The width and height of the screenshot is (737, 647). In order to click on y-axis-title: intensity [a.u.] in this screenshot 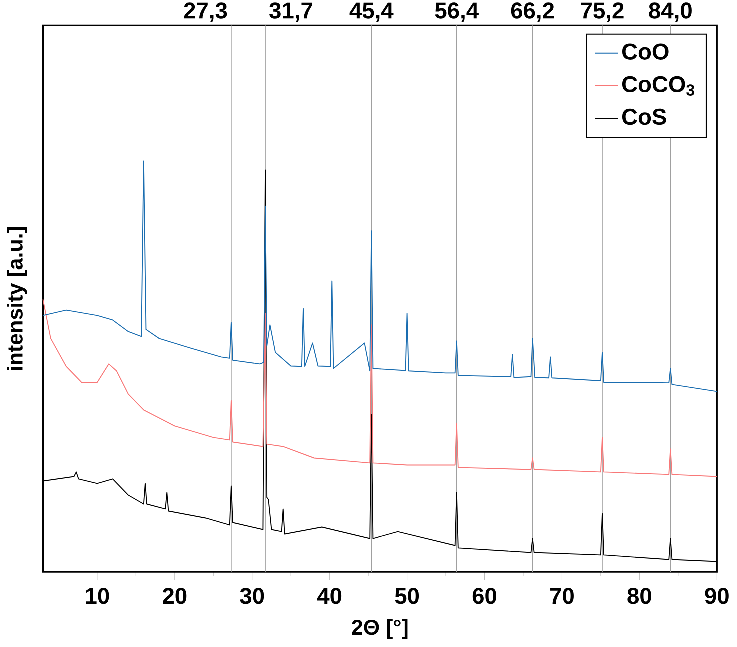, I will do `click(17, 298)`.